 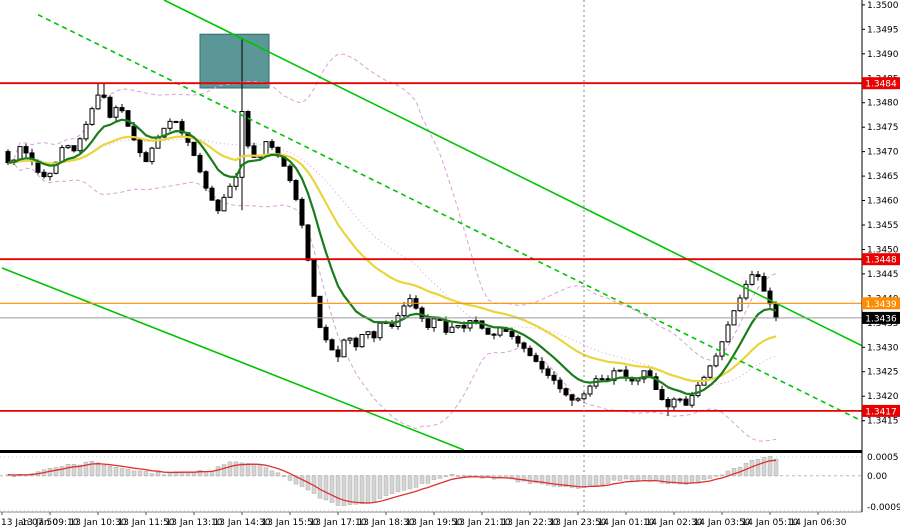 I want to click on indicator-signal-line, so click(x=392, y=481).